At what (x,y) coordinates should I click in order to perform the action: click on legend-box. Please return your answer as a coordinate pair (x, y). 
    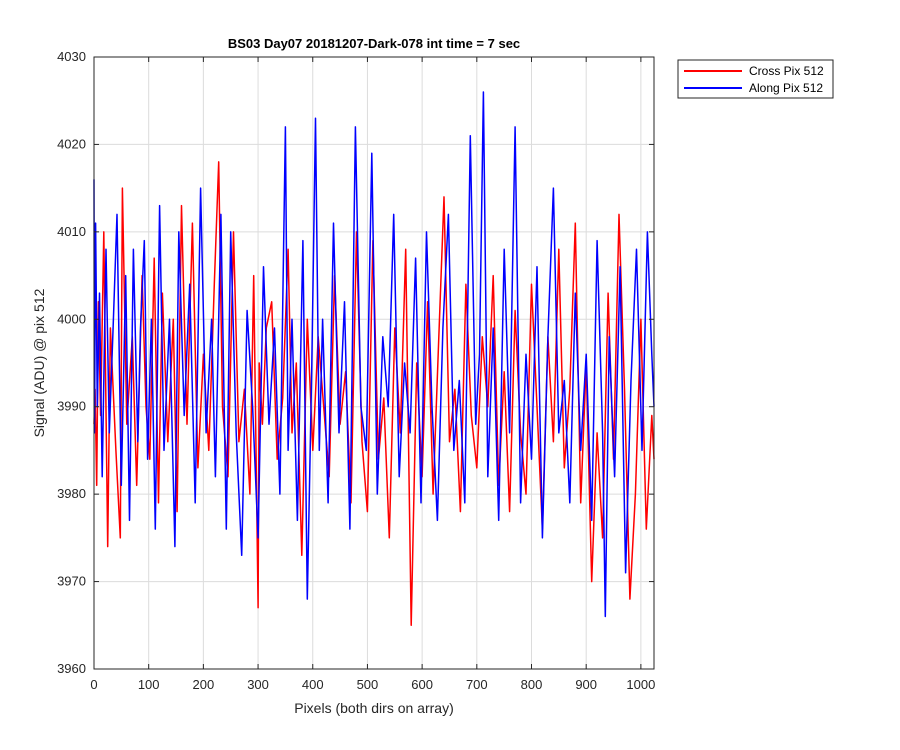
    Looking at the image, I should click on (755, 79).